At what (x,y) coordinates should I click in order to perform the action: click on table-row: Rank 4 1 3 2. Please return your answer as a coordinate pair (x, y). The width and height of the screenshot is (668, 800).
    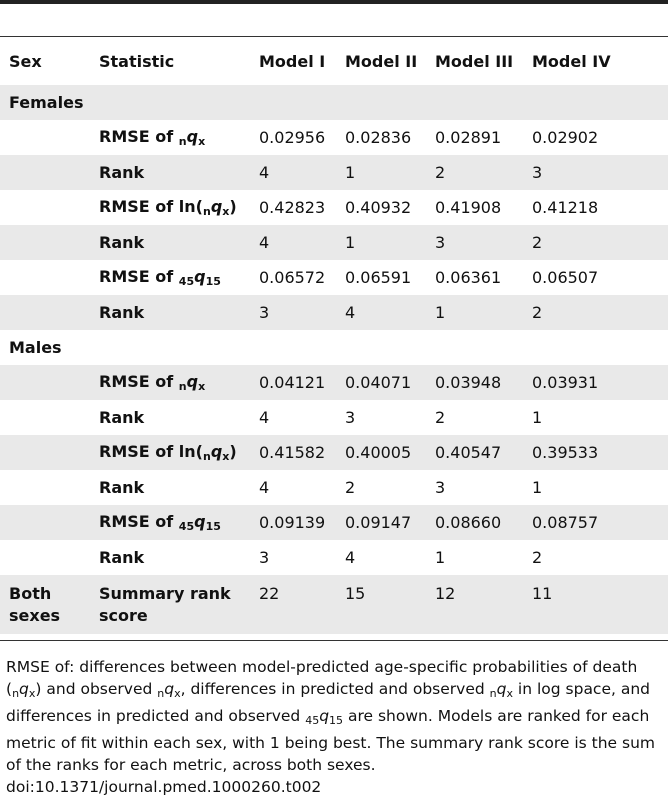
    Looking at the image, I should click on (334, 242).